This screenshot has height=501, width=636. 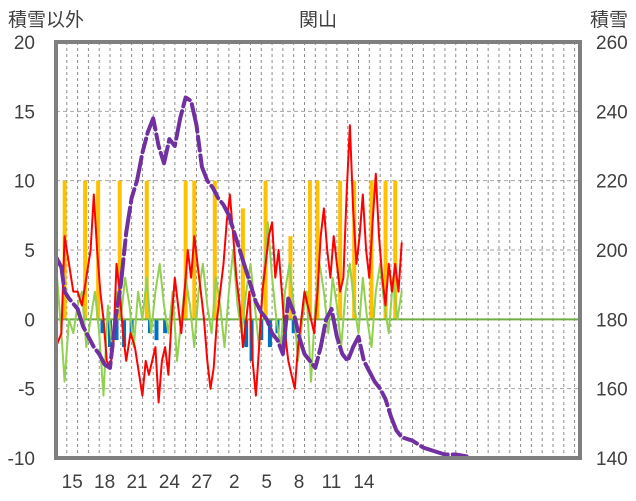 I want to click on left-tick-label: -5, so click(x=26, y=390).